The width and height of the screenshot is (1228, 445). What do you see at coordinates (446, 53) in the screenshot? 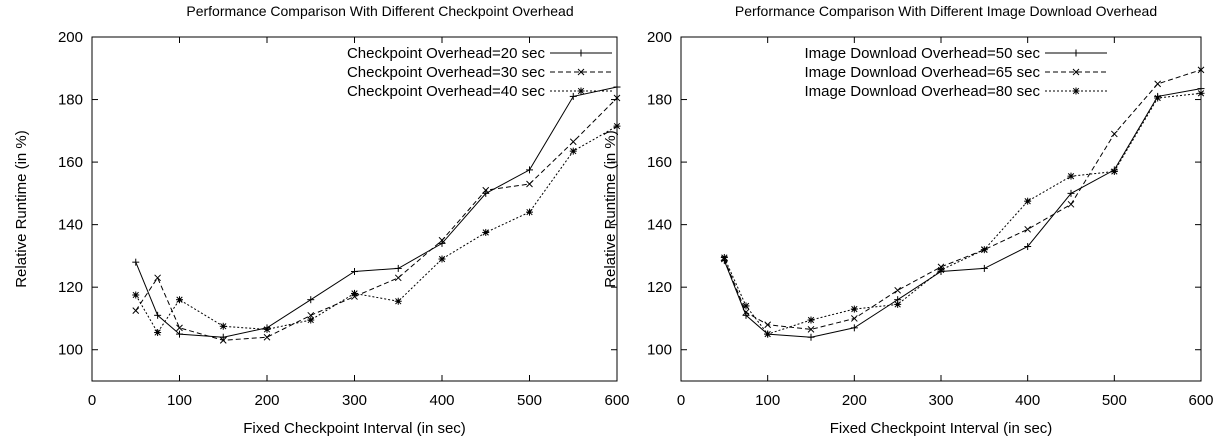
I see `legend-label: Checkpoint Overhead=20 sec` at bounding box center [446, 53].